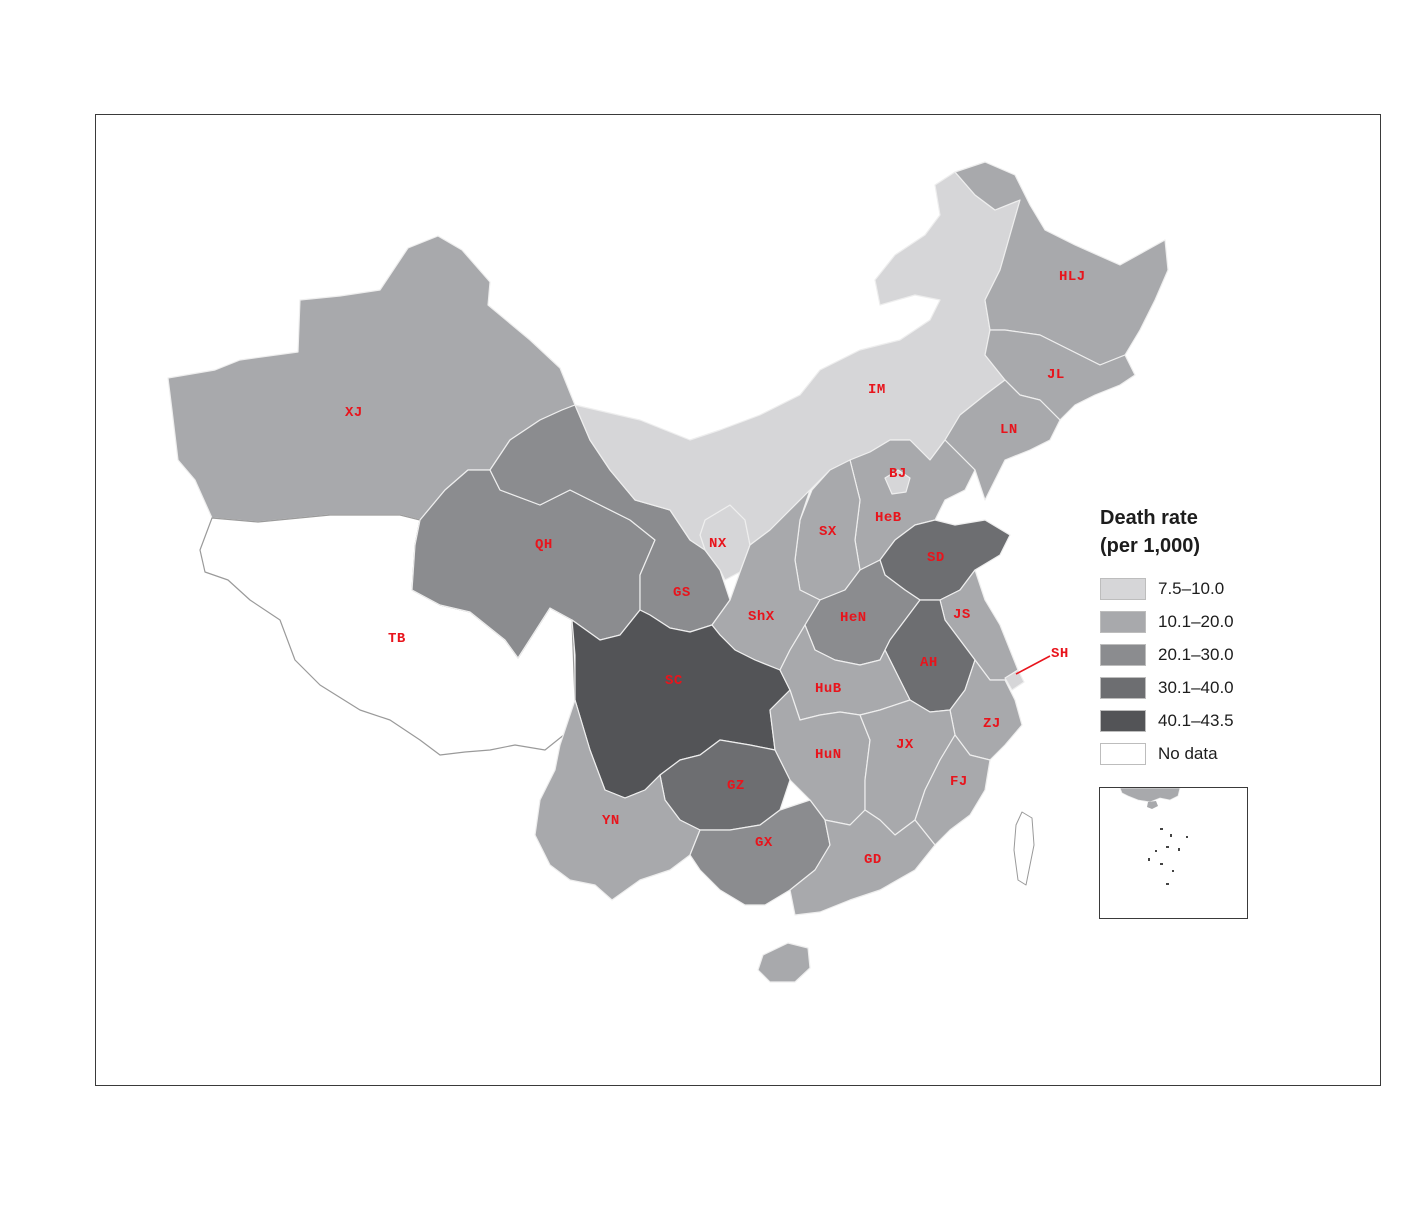 Image resolution: width=1411 pixels, height=1223 pixels. I want to click on inset-islands, so click(1168, 856).